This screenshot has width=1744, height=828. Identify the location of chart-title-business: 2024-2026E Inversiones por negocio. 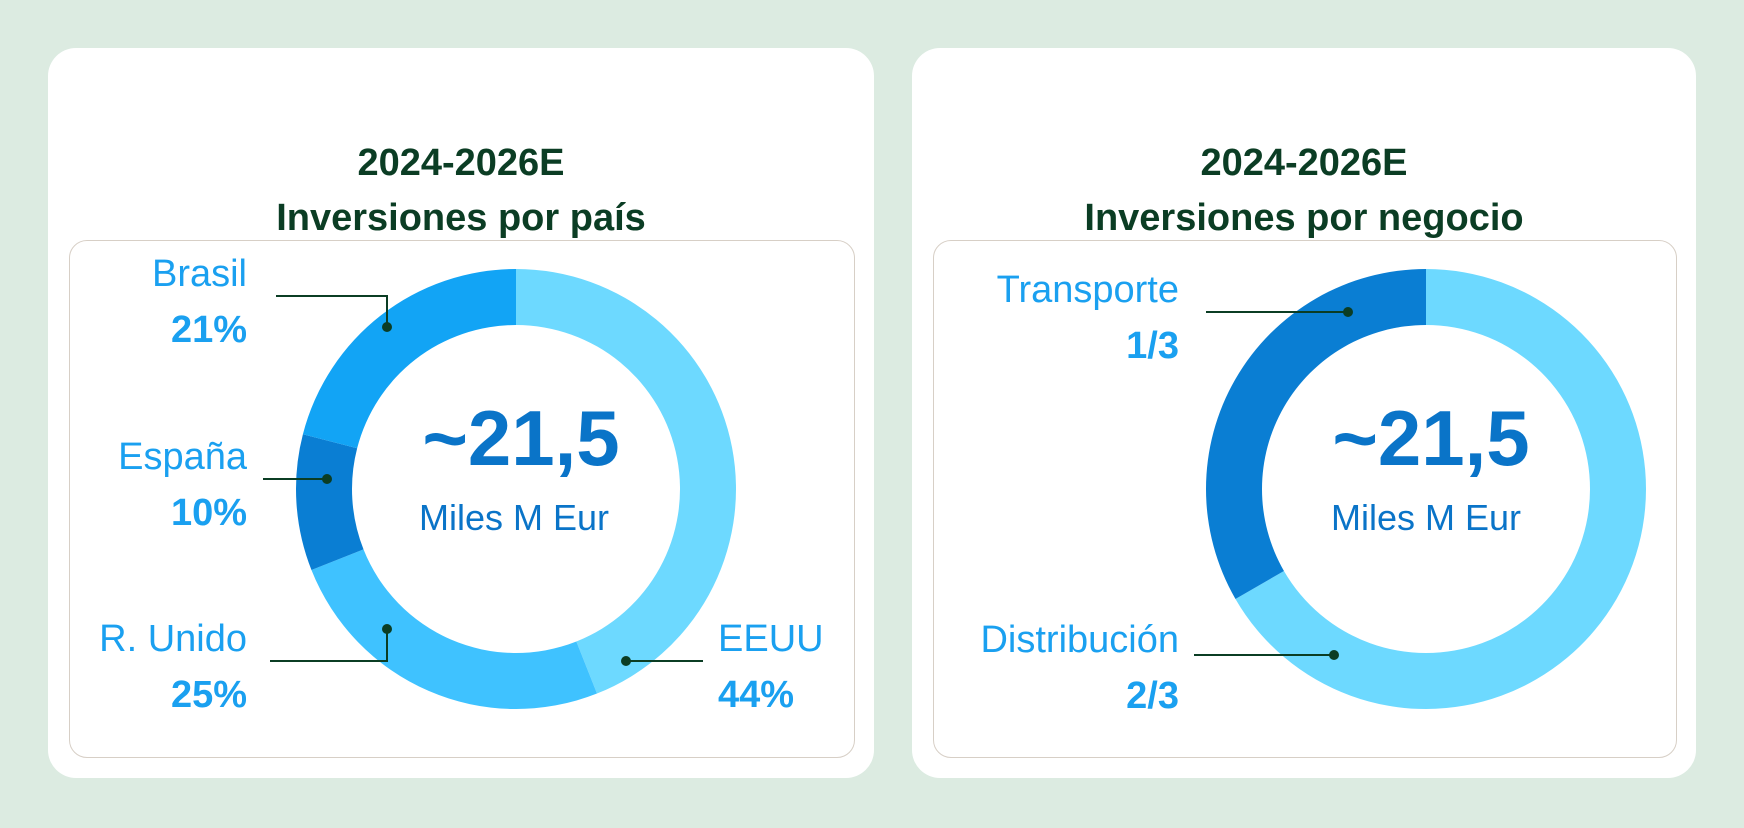
(1304, 191).